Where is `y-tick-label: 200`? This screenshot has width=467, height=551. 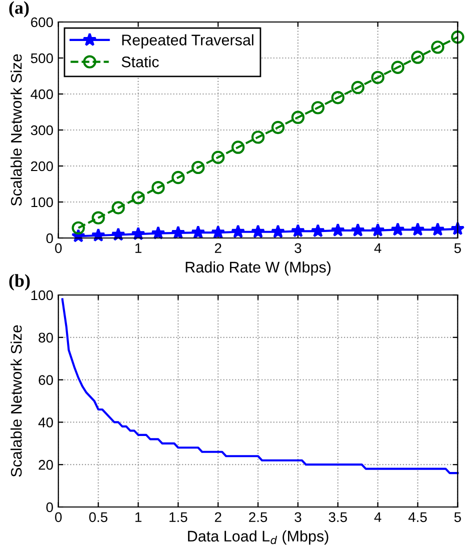 y-tick-label: 200 is located at coordinates (42, 166).